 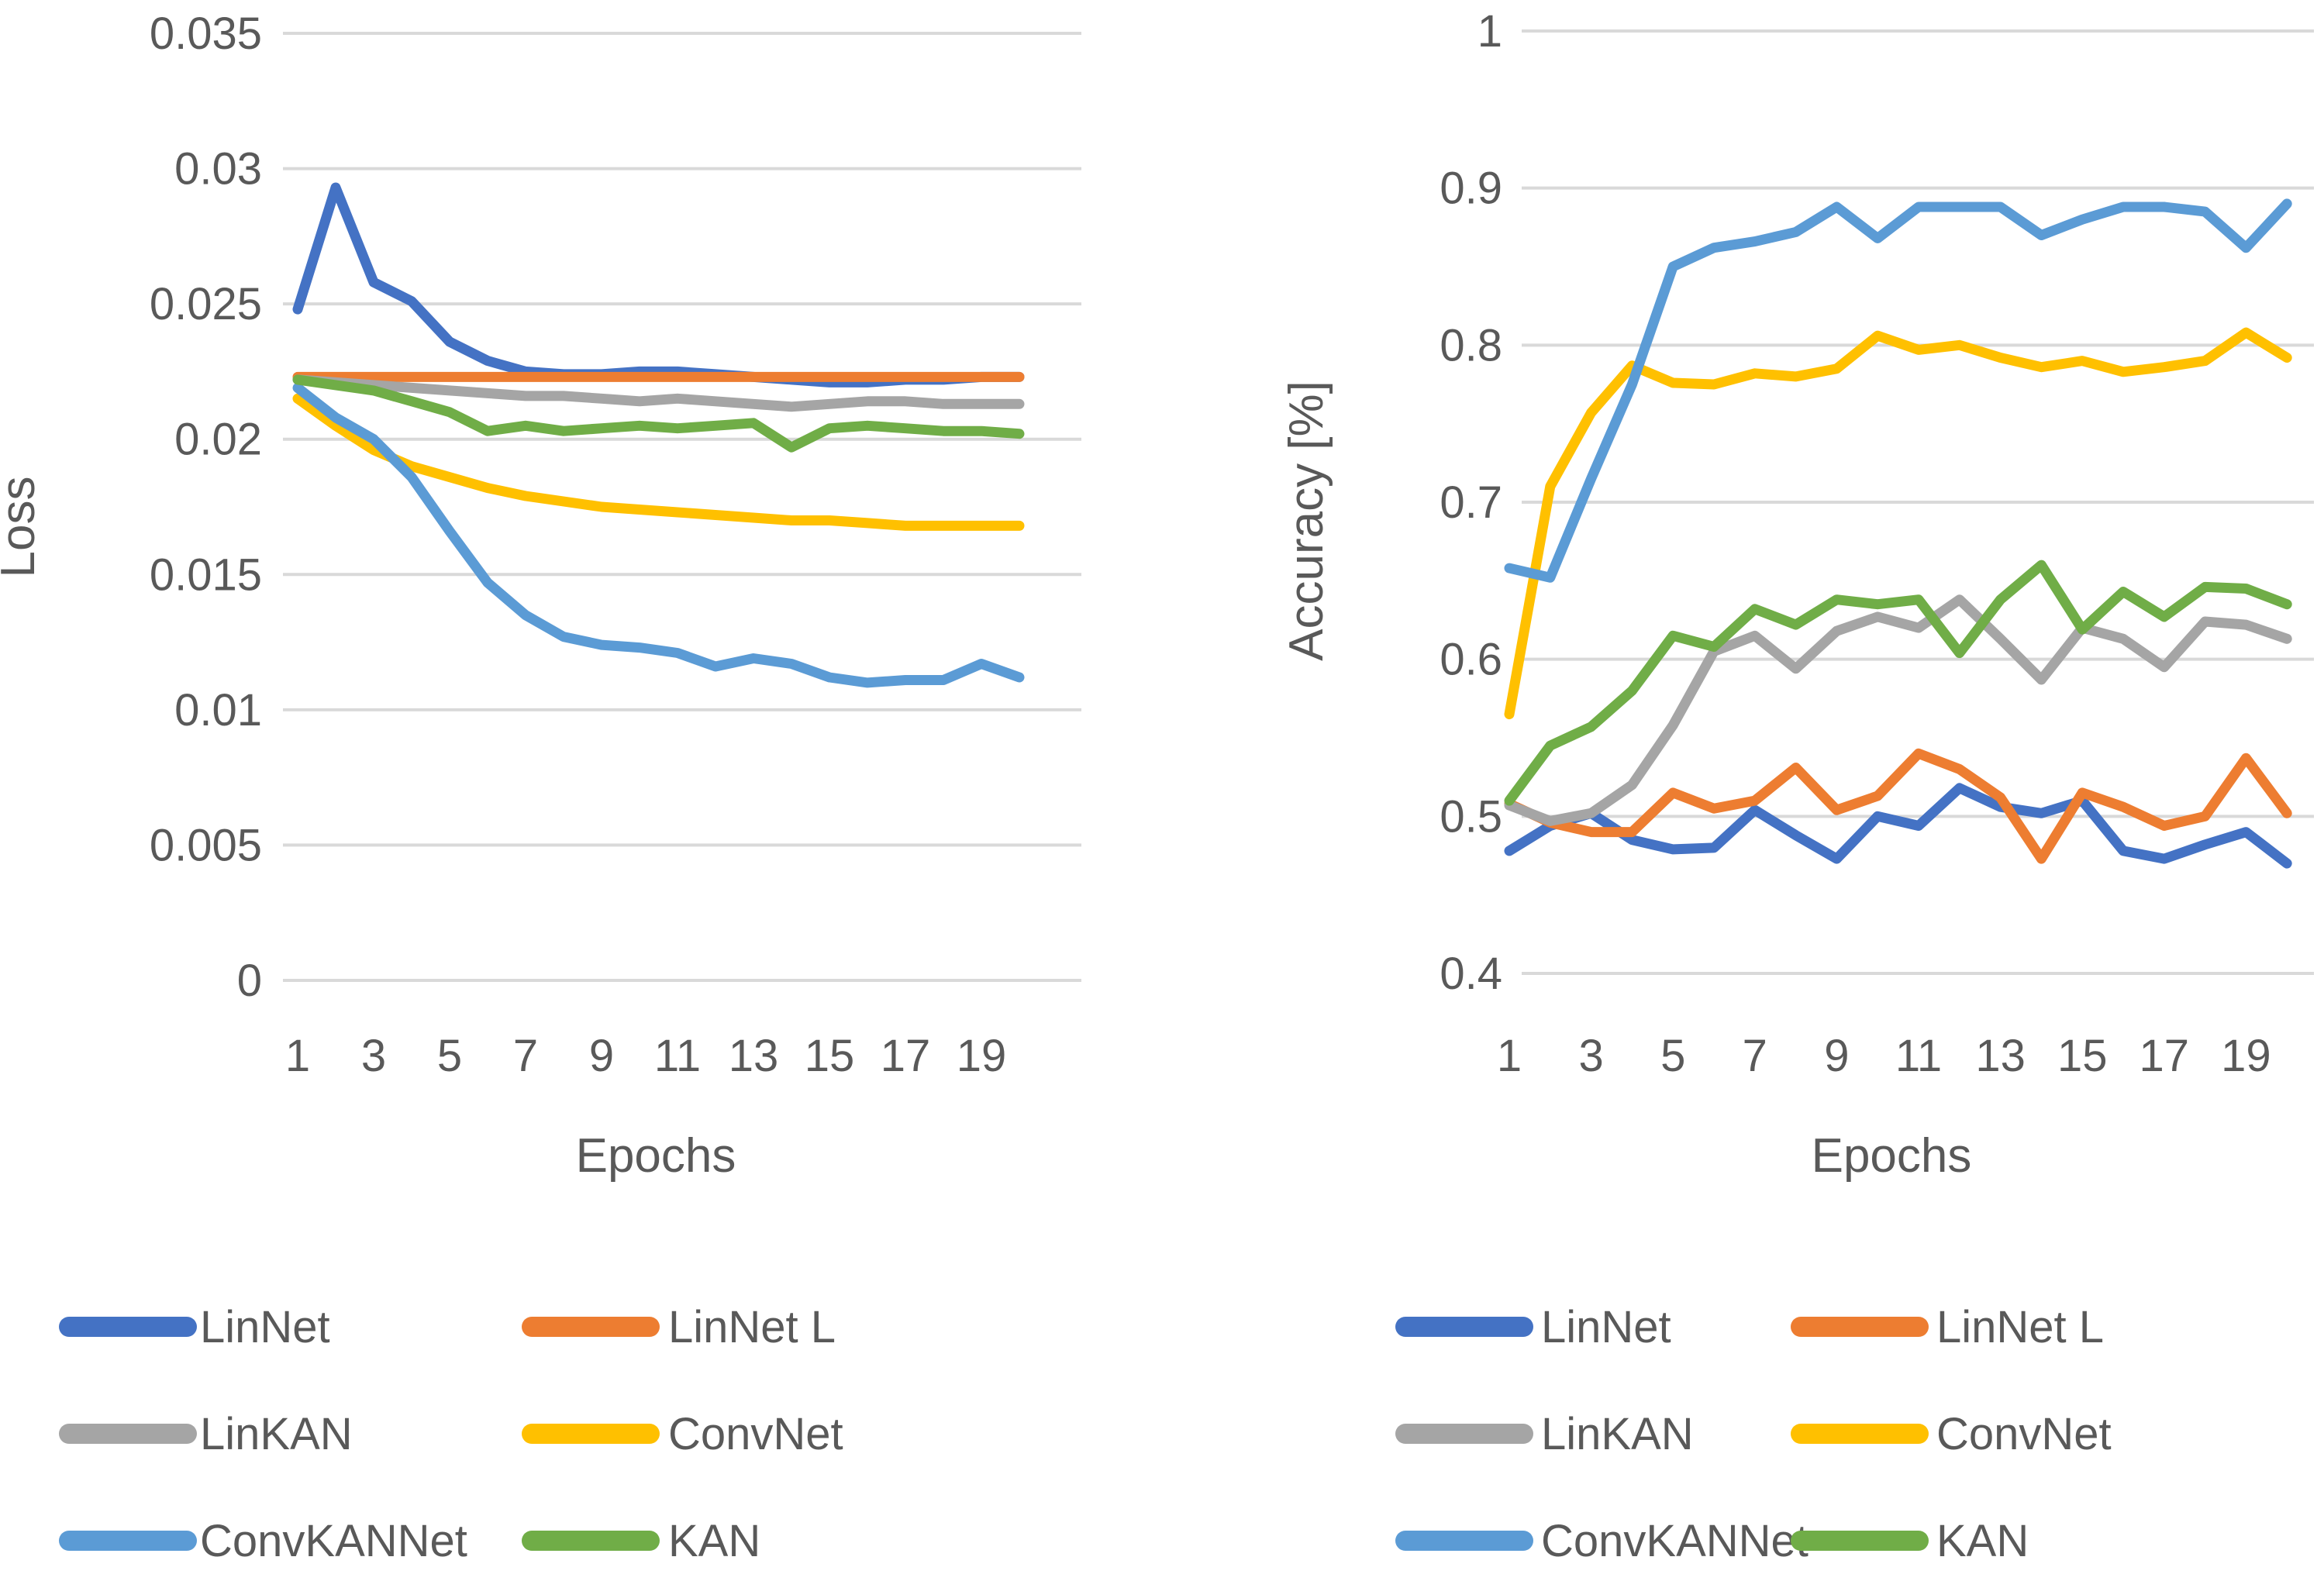 I want to click on y-tick-label: 0.5, so click(x=1471, y=816).